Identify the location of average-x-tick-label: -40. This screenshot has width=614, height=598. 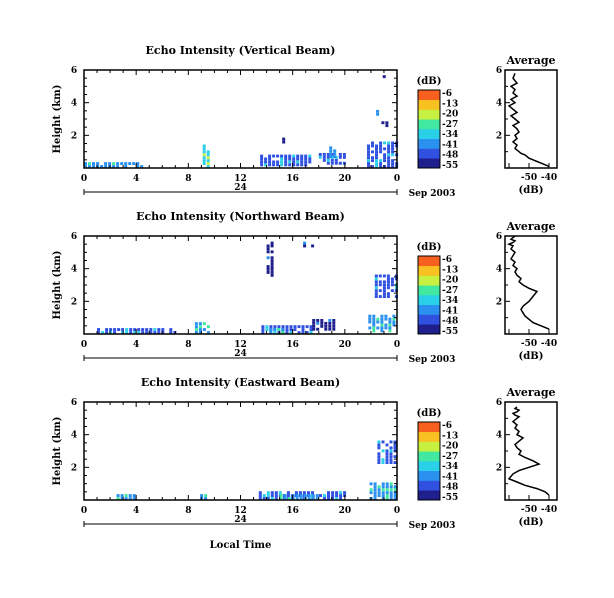
(549, 510).